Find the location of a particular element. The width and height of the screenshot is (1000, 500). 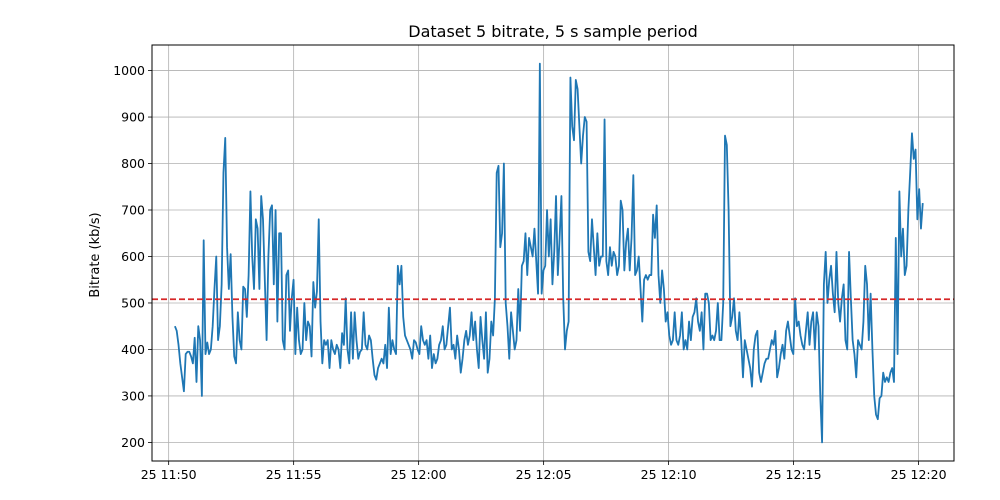

y-tick-label: 900 is located at coordinates (133, 117).